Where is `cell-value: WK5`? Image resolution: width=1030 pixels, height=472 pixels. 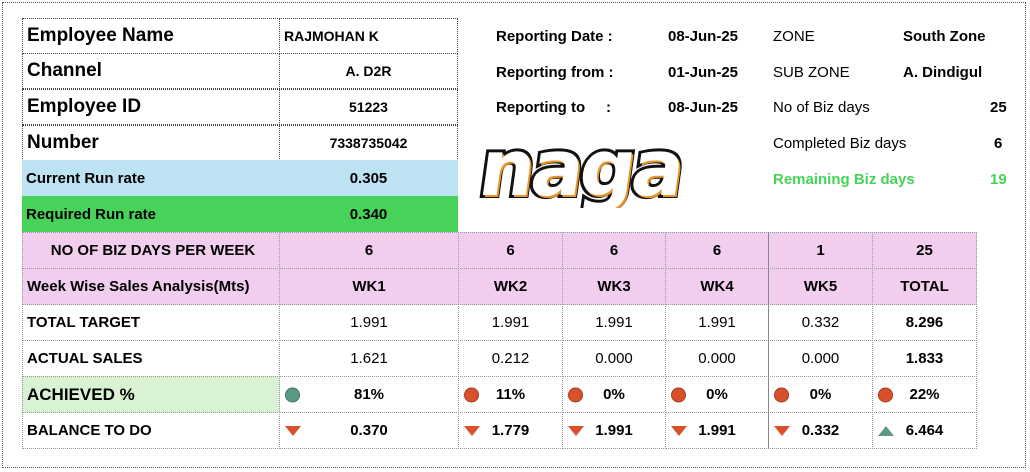
cell-value: WK5 is located at coordinates (820, 286).